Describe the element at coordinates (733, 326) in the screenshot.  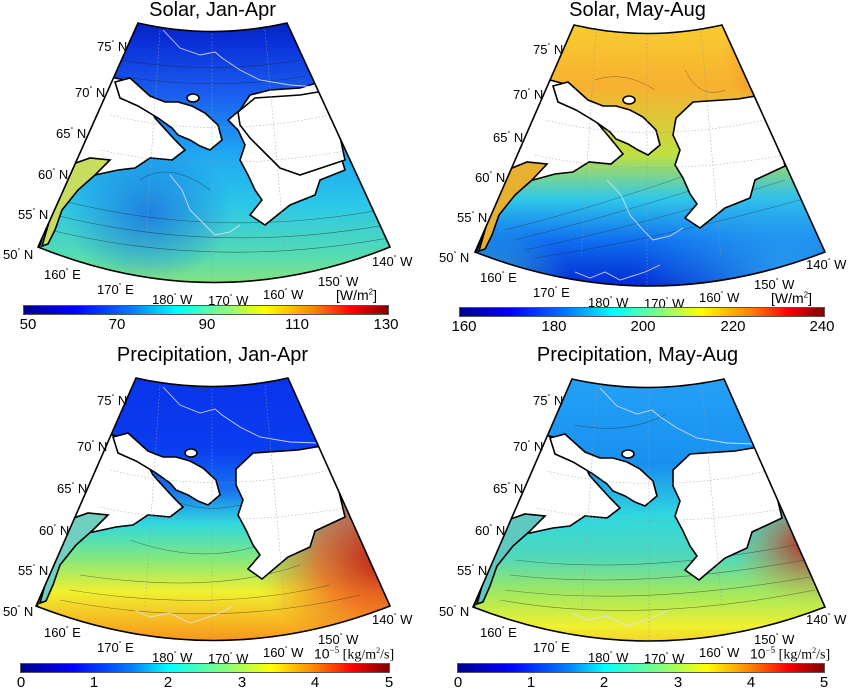
I see `colorbar-tick: 220` at that location.